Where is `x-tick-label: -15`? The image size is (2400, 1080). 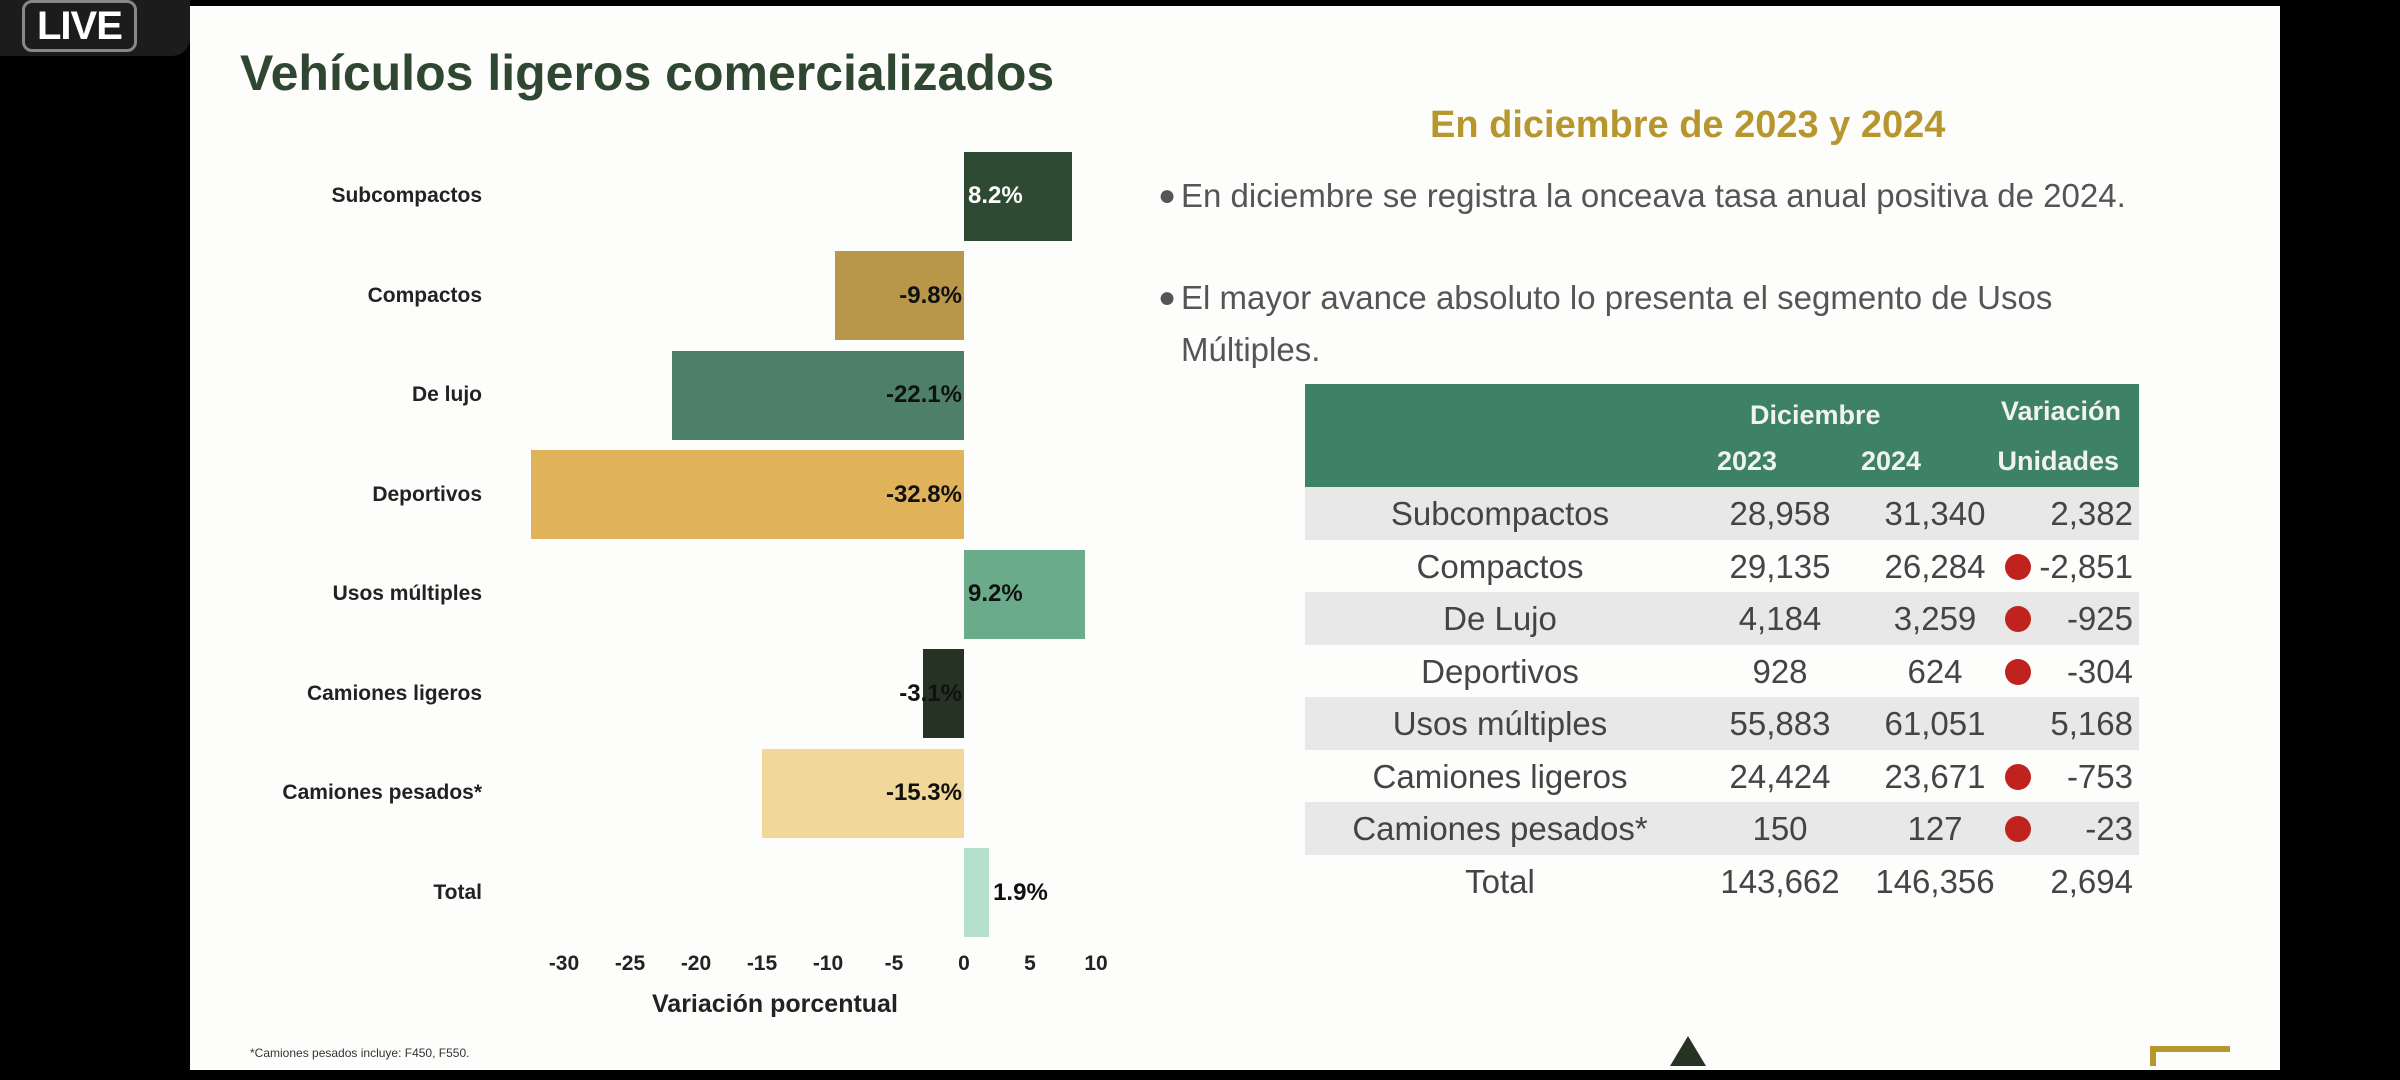 x-tick-label: -15 is located at coordinates (762, 963).